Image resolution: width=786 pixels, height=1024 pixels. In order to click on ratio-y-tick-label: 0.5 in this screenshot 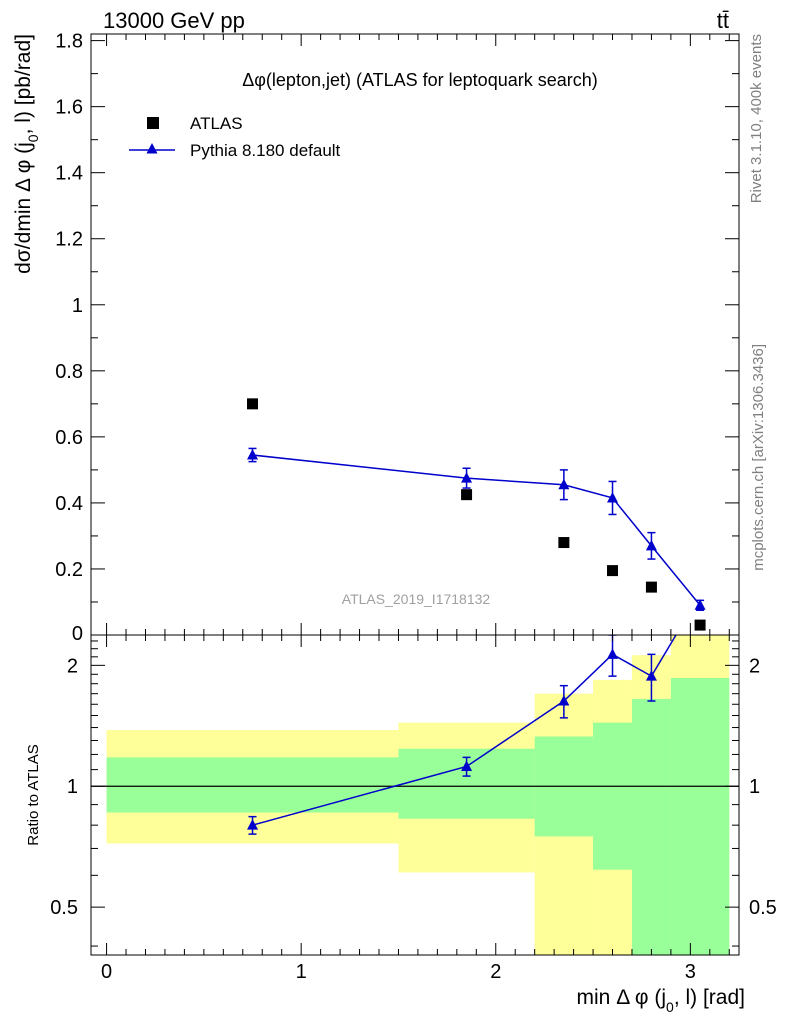, I will do `click(64, 908)`.